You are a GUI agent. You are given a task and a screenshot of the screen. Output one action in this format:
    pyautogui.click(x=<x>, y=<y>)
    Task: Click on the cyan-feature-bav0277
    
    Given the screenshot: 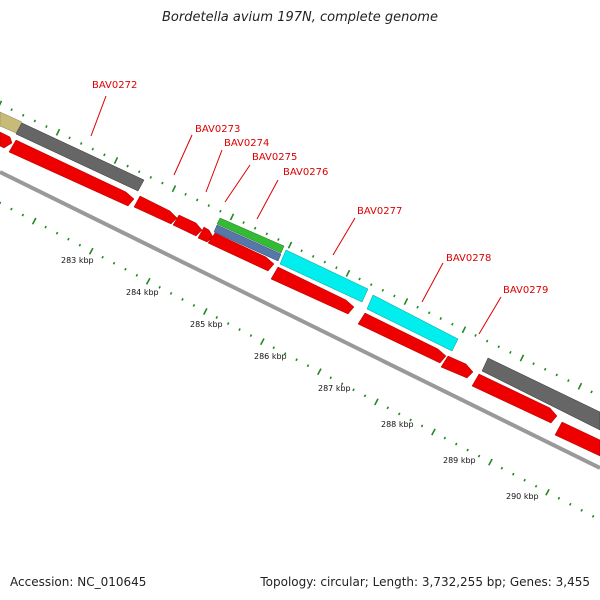 What is the action you would take?
    pyautogui.click(x=324, y=276)
    